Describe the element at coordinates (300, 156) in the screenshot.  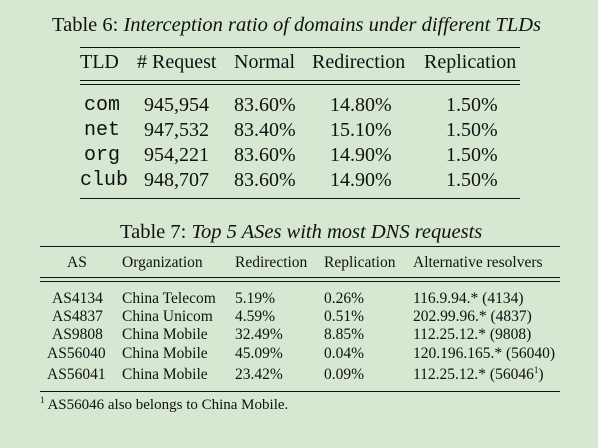
I see `table-row: org 954,221 83.60% 14.90% 1.50%` at that location.